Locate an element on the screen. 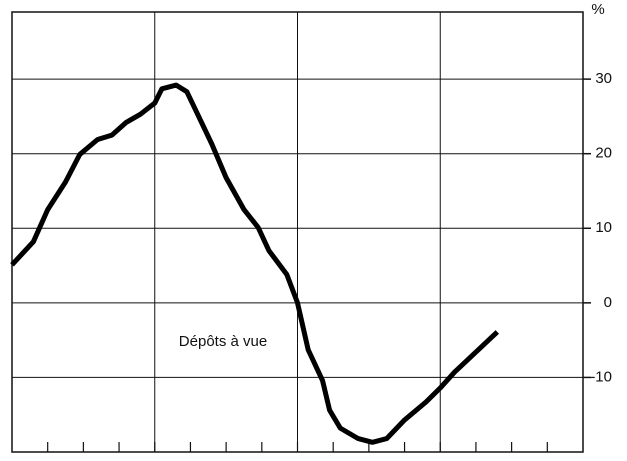 This screenshot has width=627, height=461. annotation: Dépôts à vue is located at coordinates (223, 341).